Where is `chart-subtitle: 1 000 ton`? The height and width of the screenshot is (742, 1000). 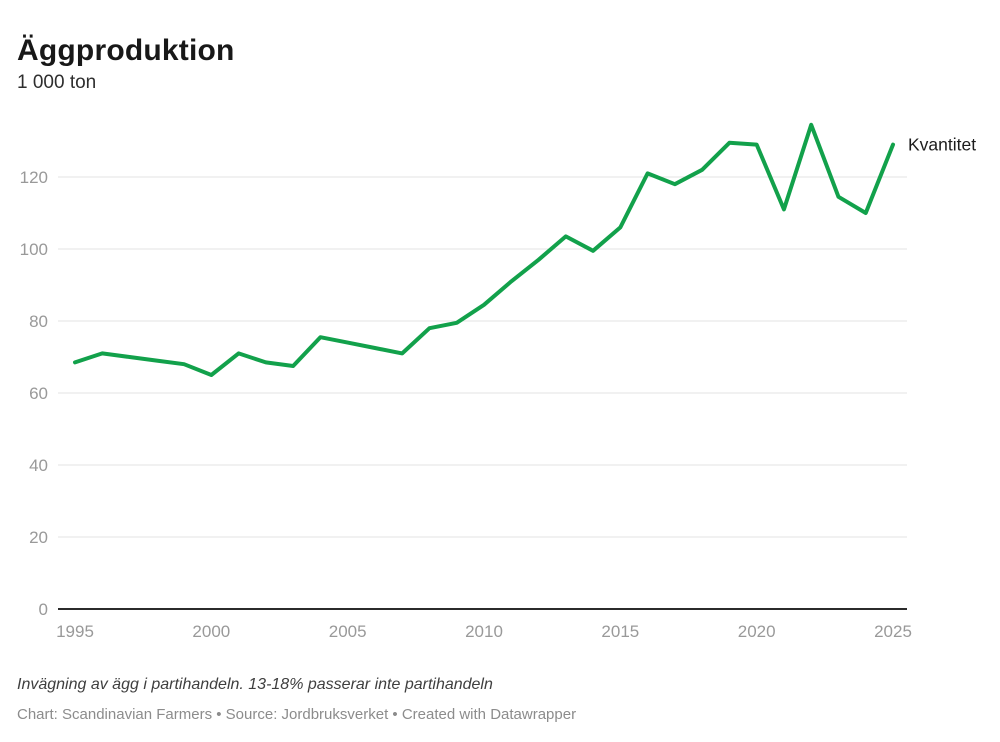
chart-subtitle: 1 000 ton is located at coordinates (57, 82).